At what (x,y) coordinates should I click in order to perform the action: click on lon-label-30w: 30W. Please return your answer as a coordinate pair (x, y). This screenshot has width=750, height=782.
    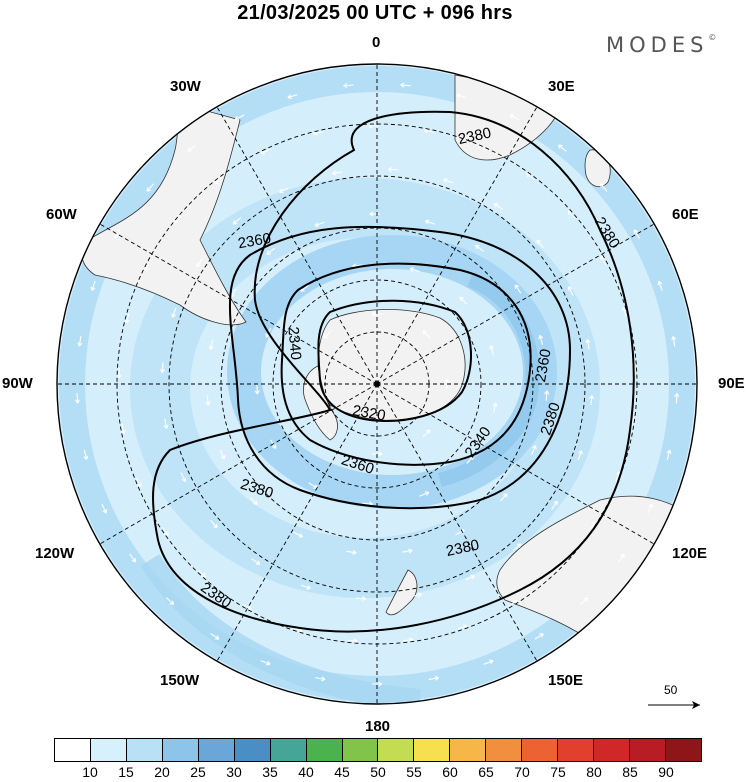
    Looking at the image, I should click on (185, 86).